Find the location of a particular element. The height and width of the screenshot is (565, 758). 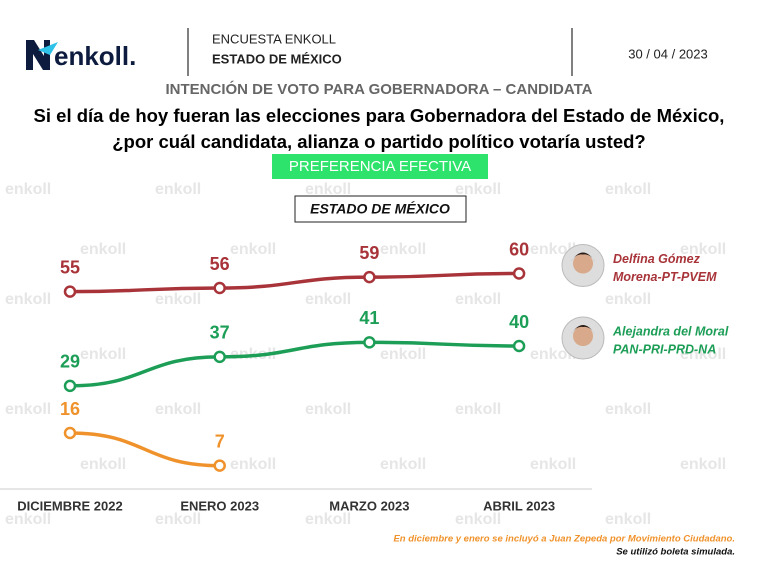

data-label: 41 is located at coordinates (369, 318).